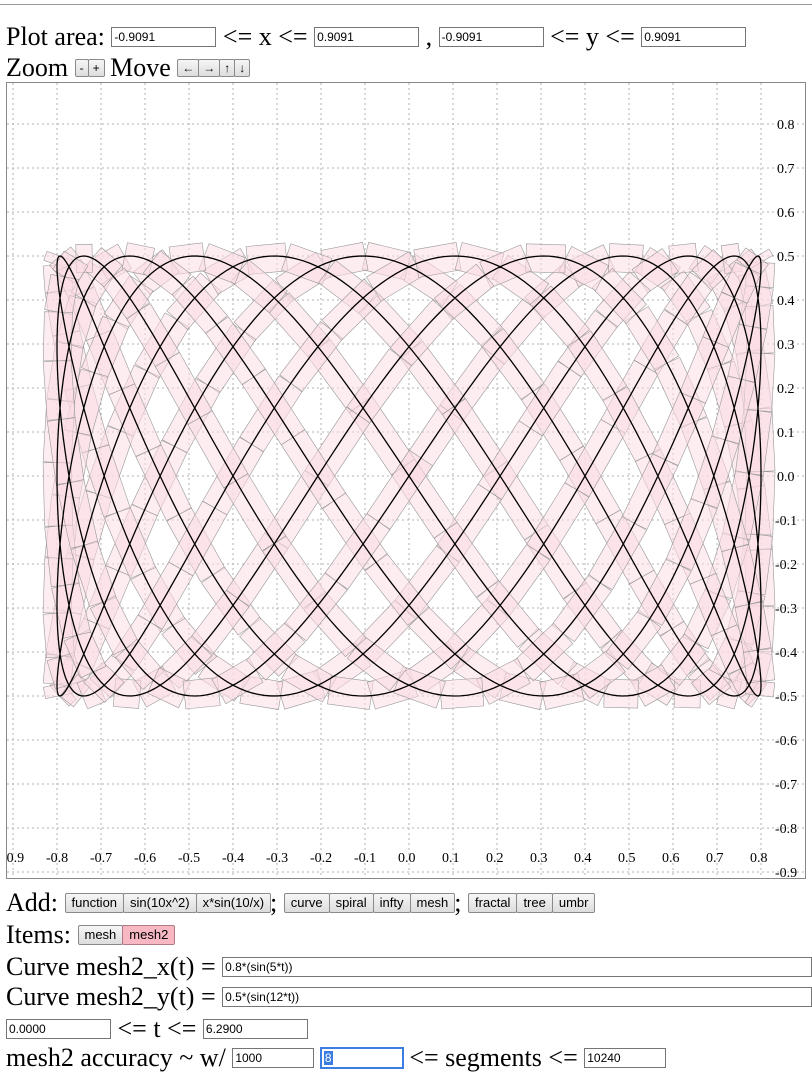  What do you see at coordinates (361, 1058) in the screenshot?
I see `min-segments-input: 8` at bounding box center [361, 1058].